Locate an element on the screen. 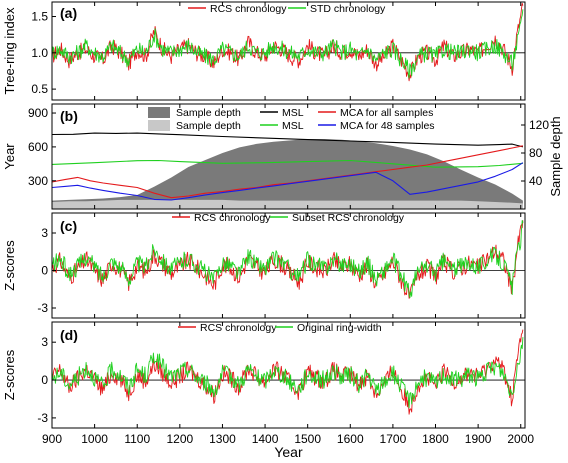 This screenshot has width=568, height=463. series-sample-depth-all-area is located at coordinates (287, 174).